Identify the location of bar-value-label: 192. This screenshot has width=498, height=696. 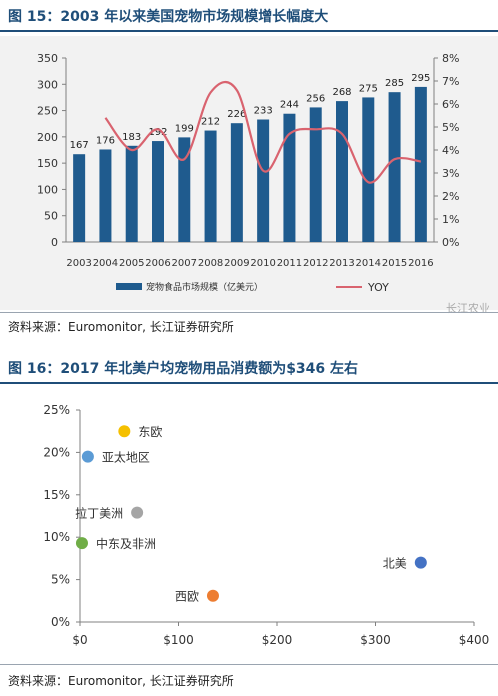
(157, 132).